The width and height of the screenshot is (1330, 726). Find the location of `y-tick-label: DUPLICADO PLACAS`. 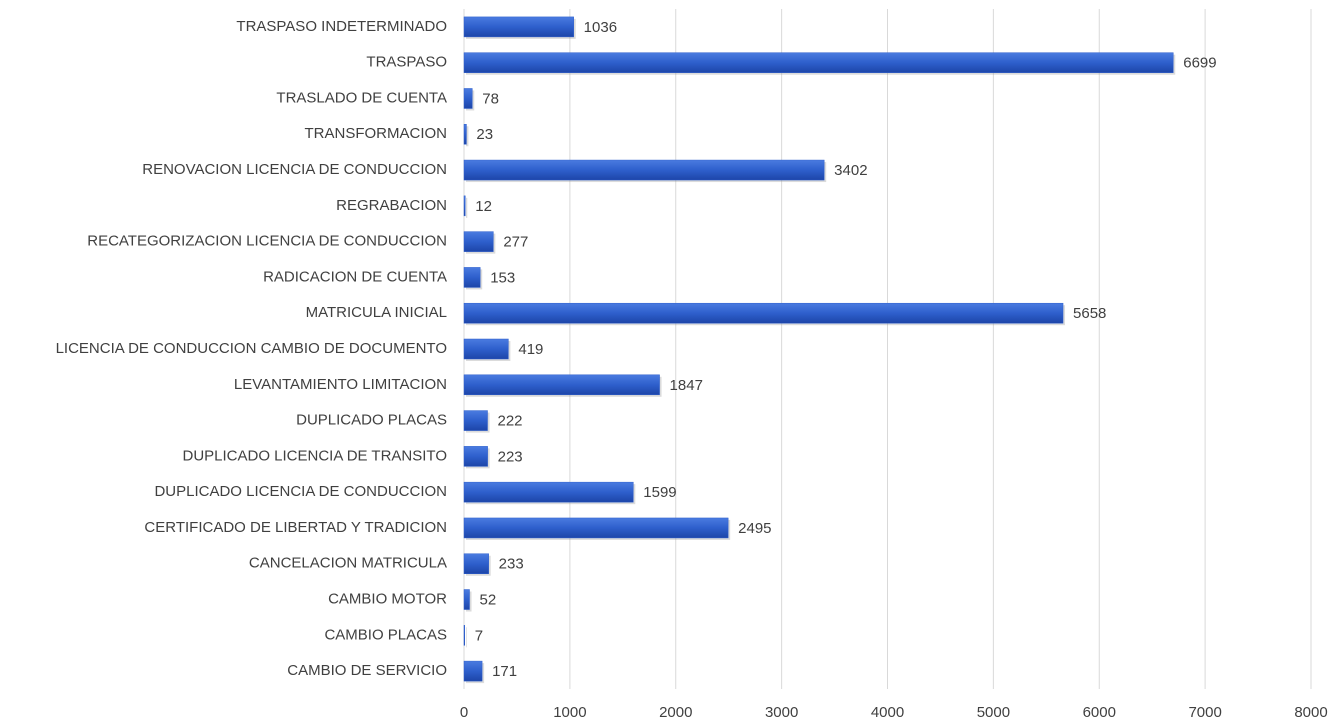

y-tick-label: DUPLICADO PLACAS is located at coordinates (371, 420).